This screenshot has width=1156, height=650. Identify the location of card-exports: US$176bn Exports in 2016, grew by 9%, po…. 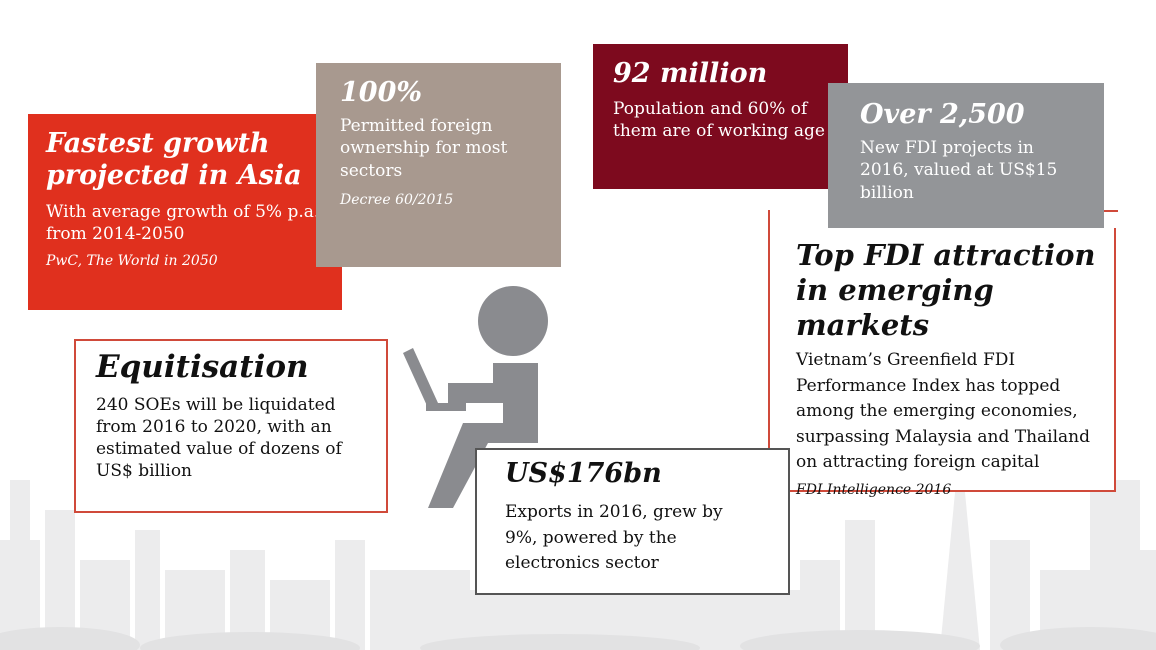
(632, 521).